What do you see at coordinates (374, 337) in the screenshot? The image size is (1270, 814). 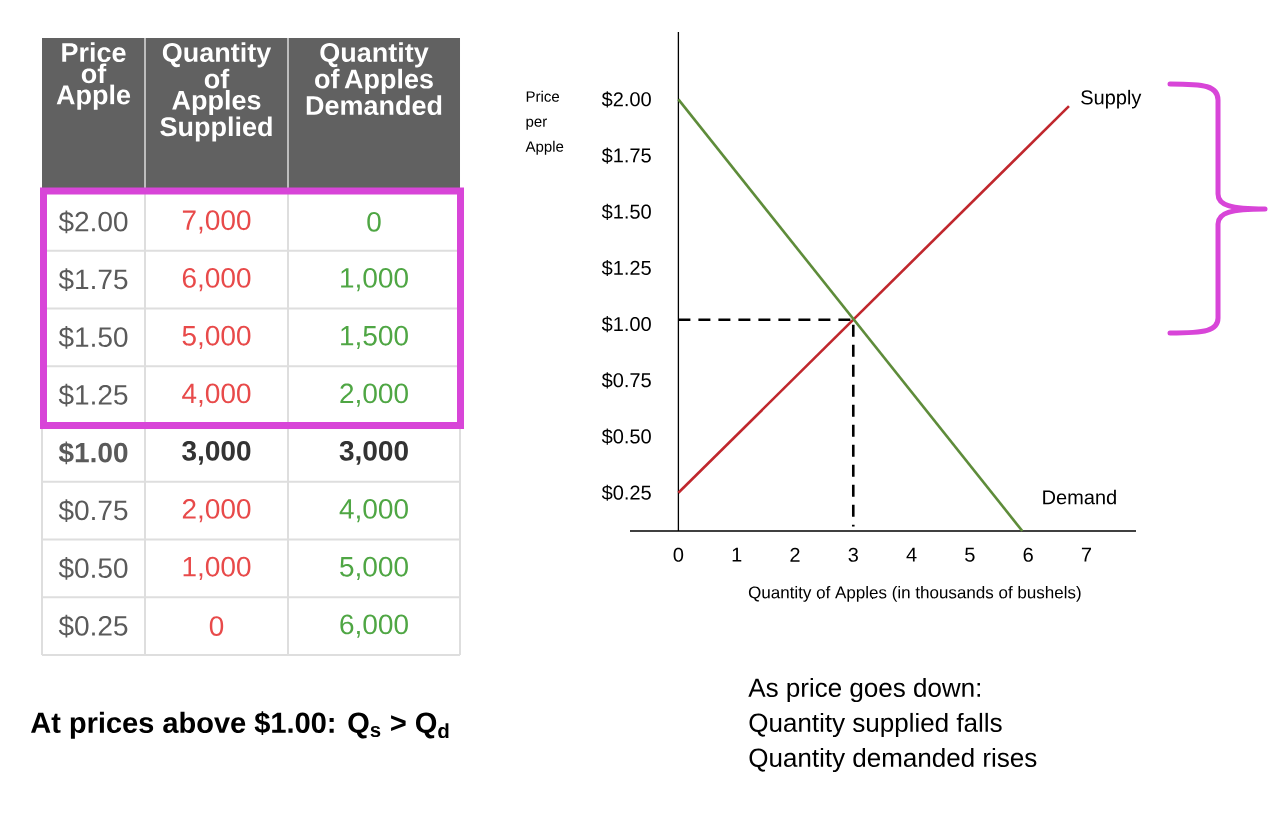 I see `data-label: 1,500` at bounding box center [374, 337].